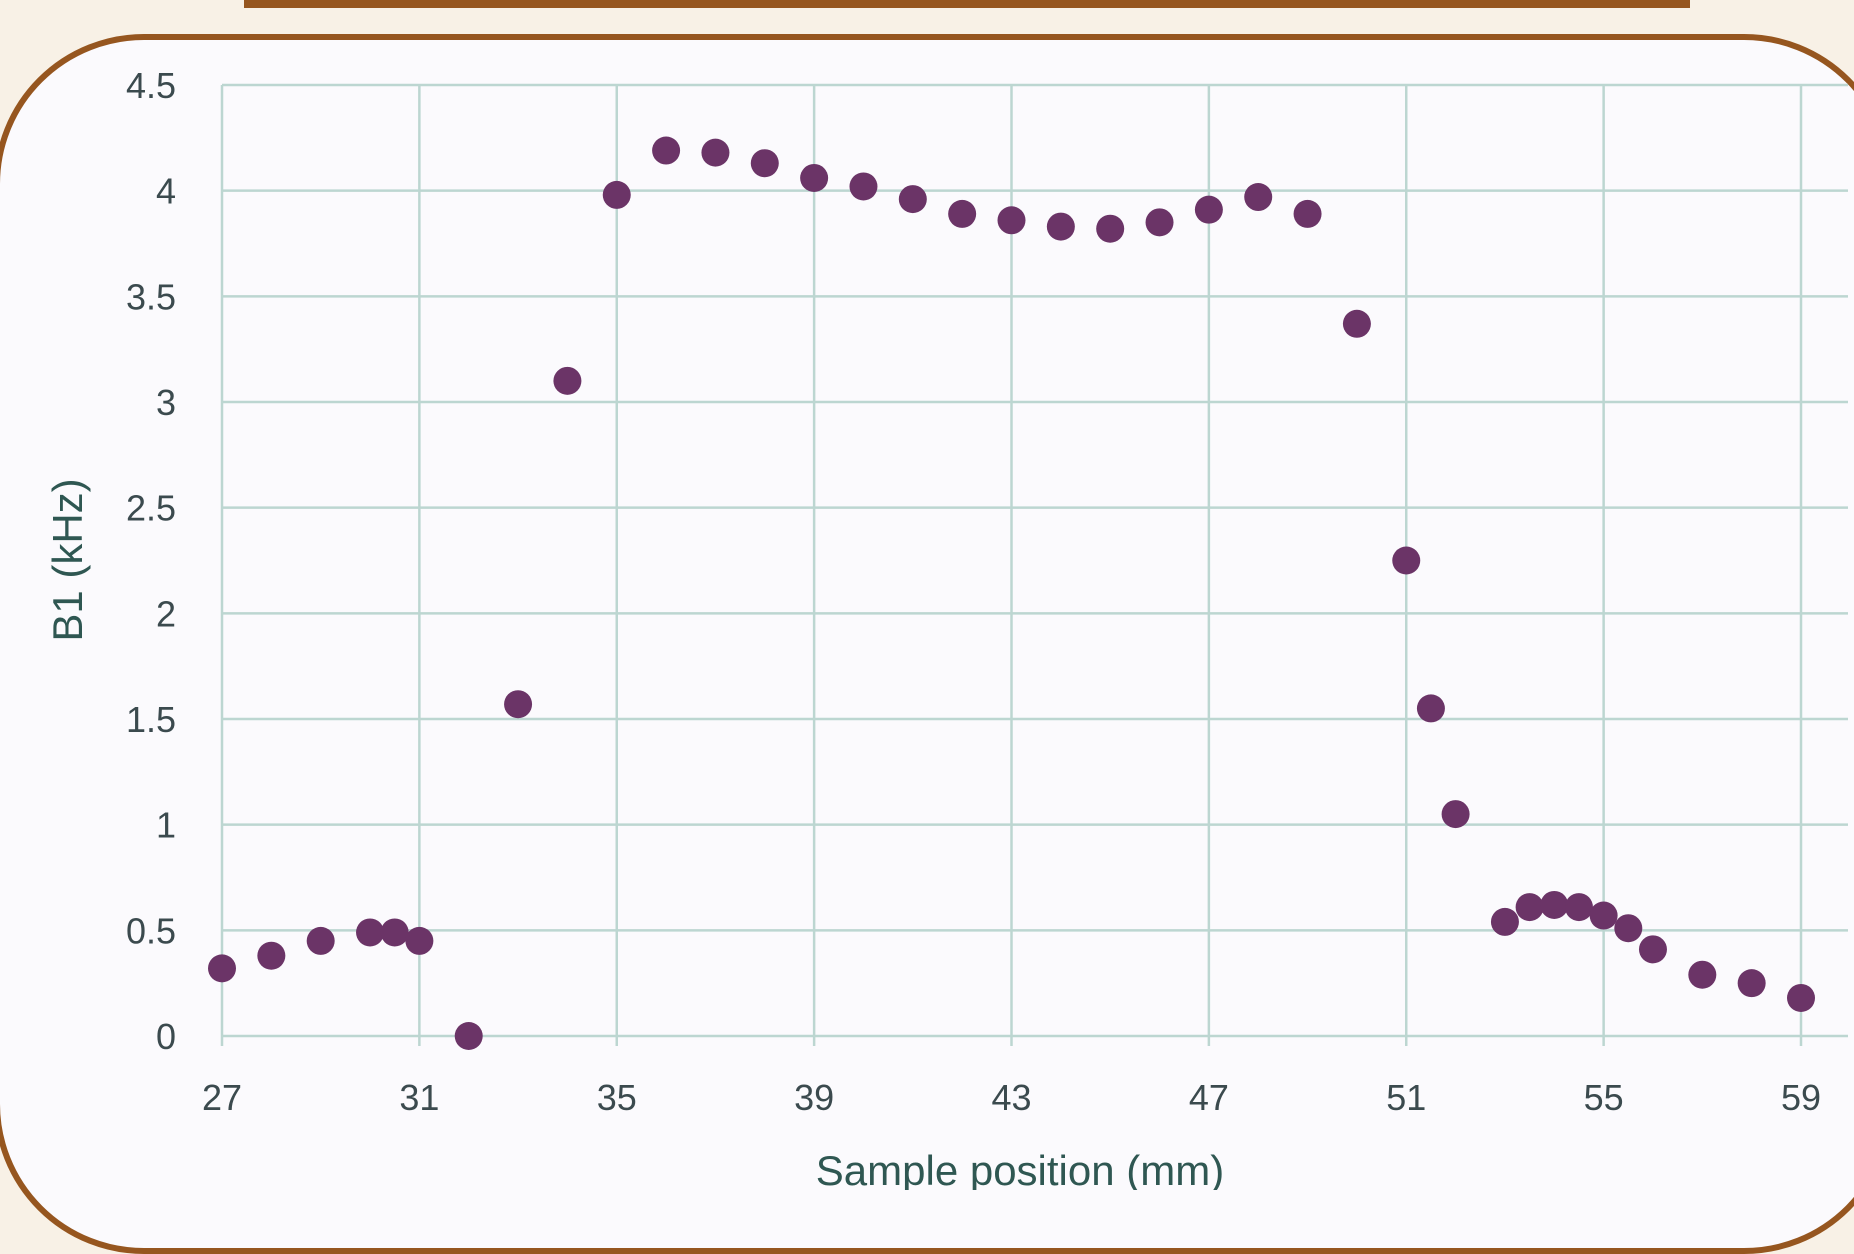 The image size is (1854, 1254). I want to click on x-tick-label: 43, so click(1011, 1097).